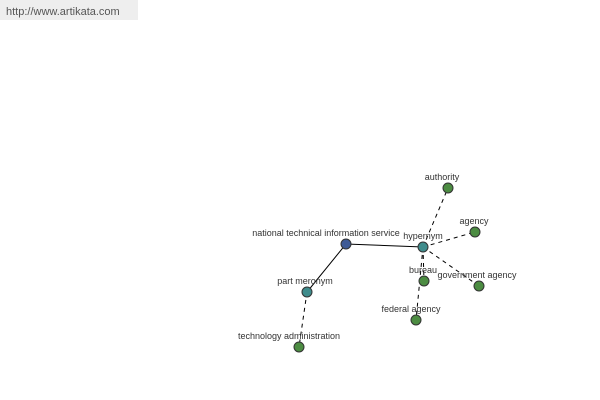  I want to click on node-label: national technical information service, so click(326, 233).